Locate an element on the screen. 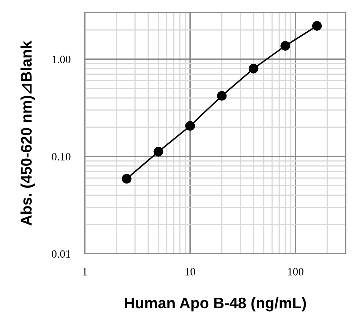 The height and width of the screenshot is (321, 353). y-tick-label: 0.10 is located at coordinates (61, 157).